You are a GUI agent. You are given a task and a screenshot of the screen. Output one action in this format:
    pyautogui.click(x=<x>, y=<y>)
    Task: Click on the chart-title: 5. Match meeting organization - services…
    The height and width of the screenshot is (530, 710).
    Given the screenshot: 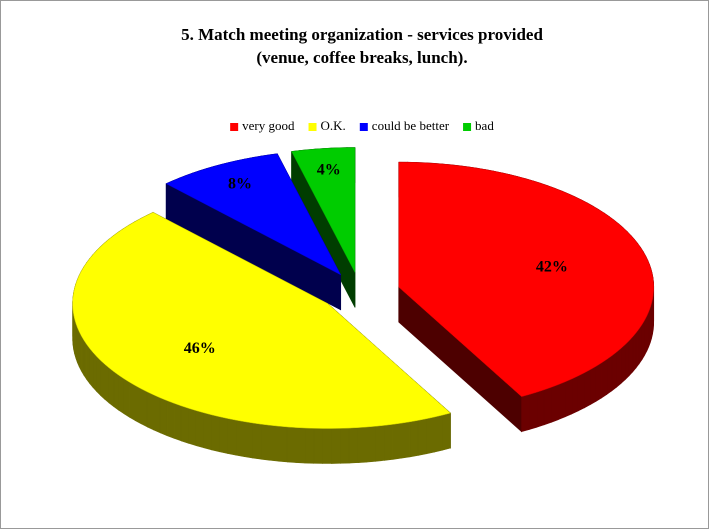 What is the action you would take?
    pyautogui.click(x=362, y=34)
    